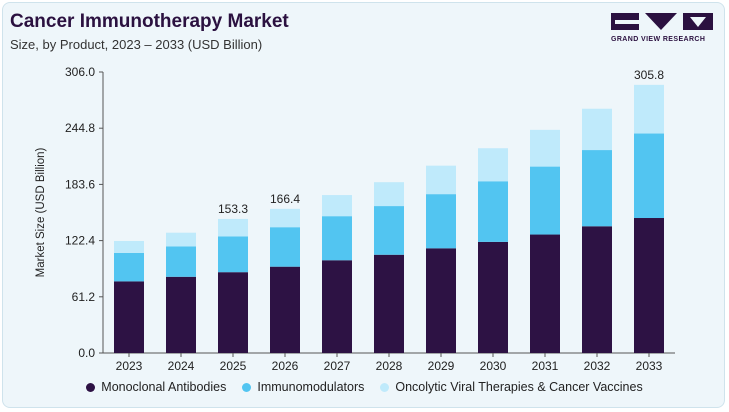 This screenshot has width=729, height=412. Describe the element at coordinates (80, 128) in the screenshot. I see `y-tick-label: 244.8` at that location.